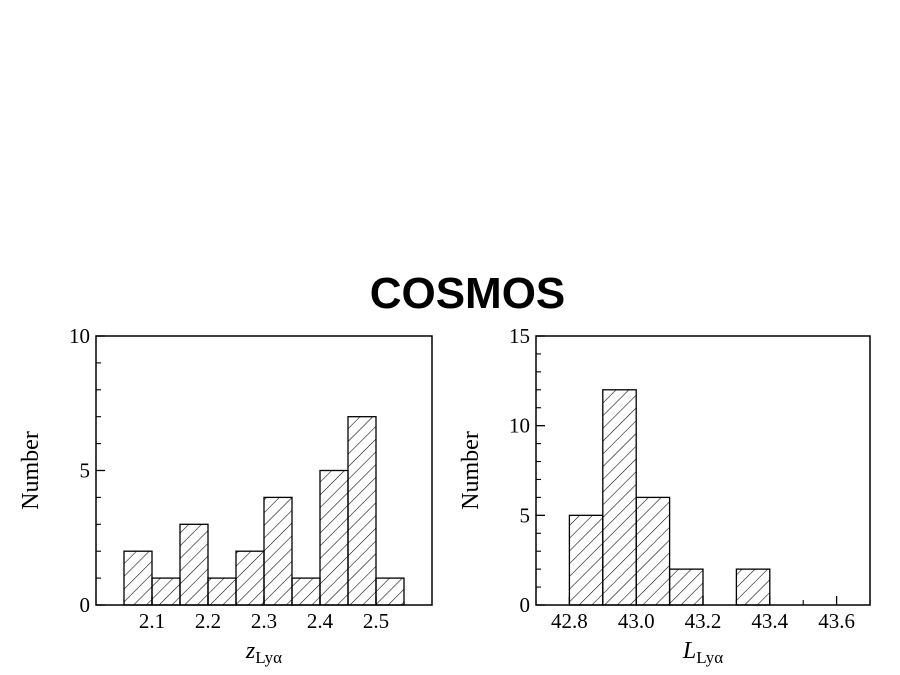 Image resolution: width=900 pixels, height=675 pixels. What do you see at coordinates (467, 293) in the screenshot?
I see `page-title: COSMOS` at bounding box center [467, 293].